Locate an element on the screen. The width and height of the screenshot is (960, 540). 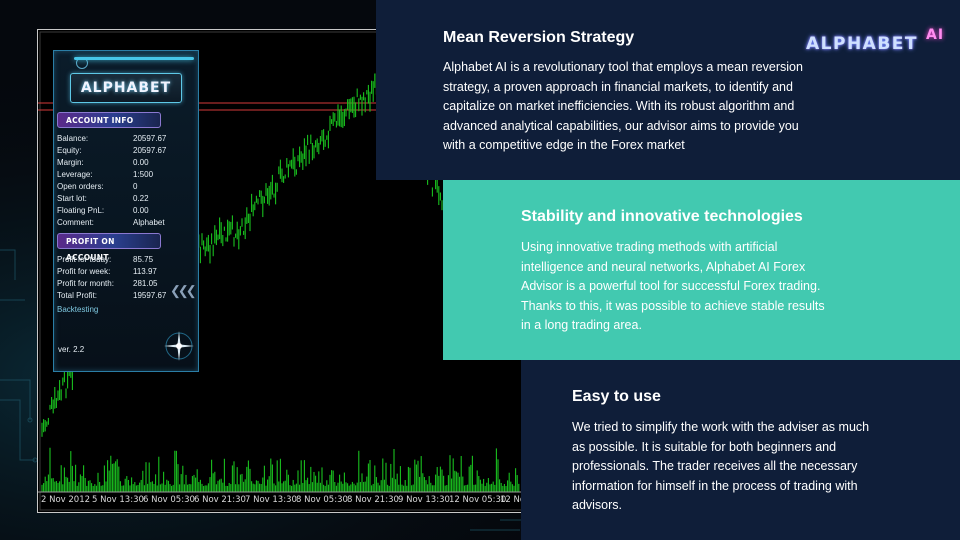
time-axis-label: 12 No is located at coordinates (512, 500).